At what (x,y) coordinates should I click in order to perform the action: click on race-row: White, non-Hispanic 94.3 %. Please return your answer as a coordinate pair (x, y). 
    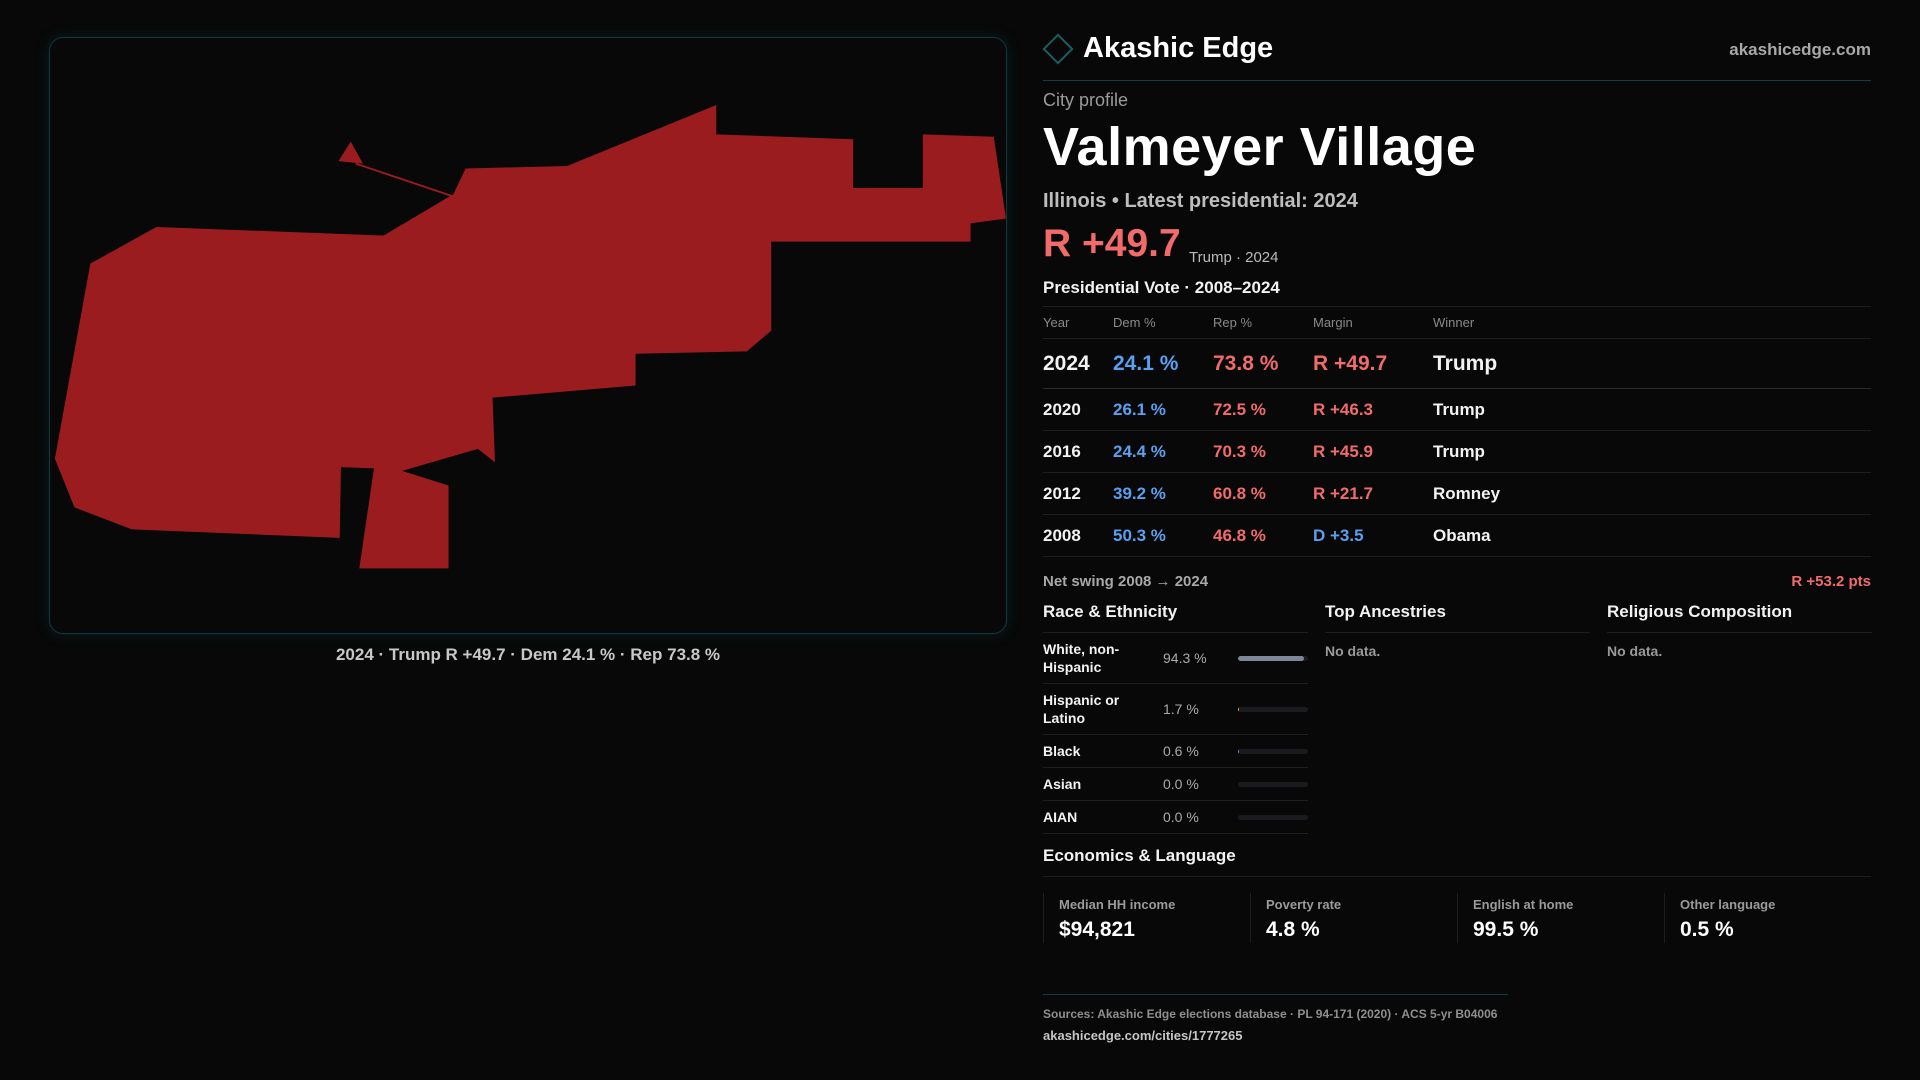
    Looking at the image, I should click on (1175, 658).